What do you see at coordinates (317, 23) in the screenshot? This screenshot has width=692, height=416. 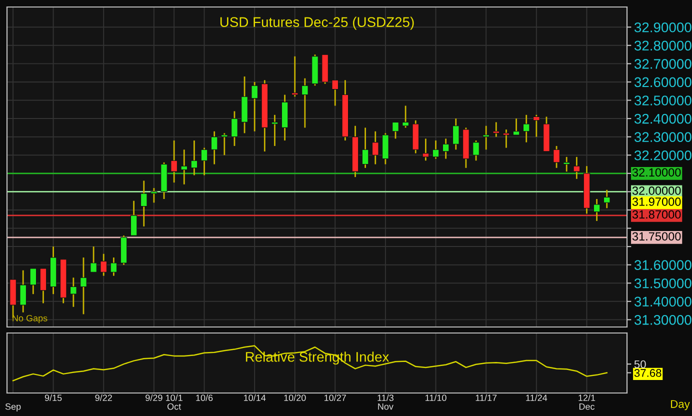 I see `text: USD Futures Dec-25 (USDZ25)` at bounding box center [317, 23].